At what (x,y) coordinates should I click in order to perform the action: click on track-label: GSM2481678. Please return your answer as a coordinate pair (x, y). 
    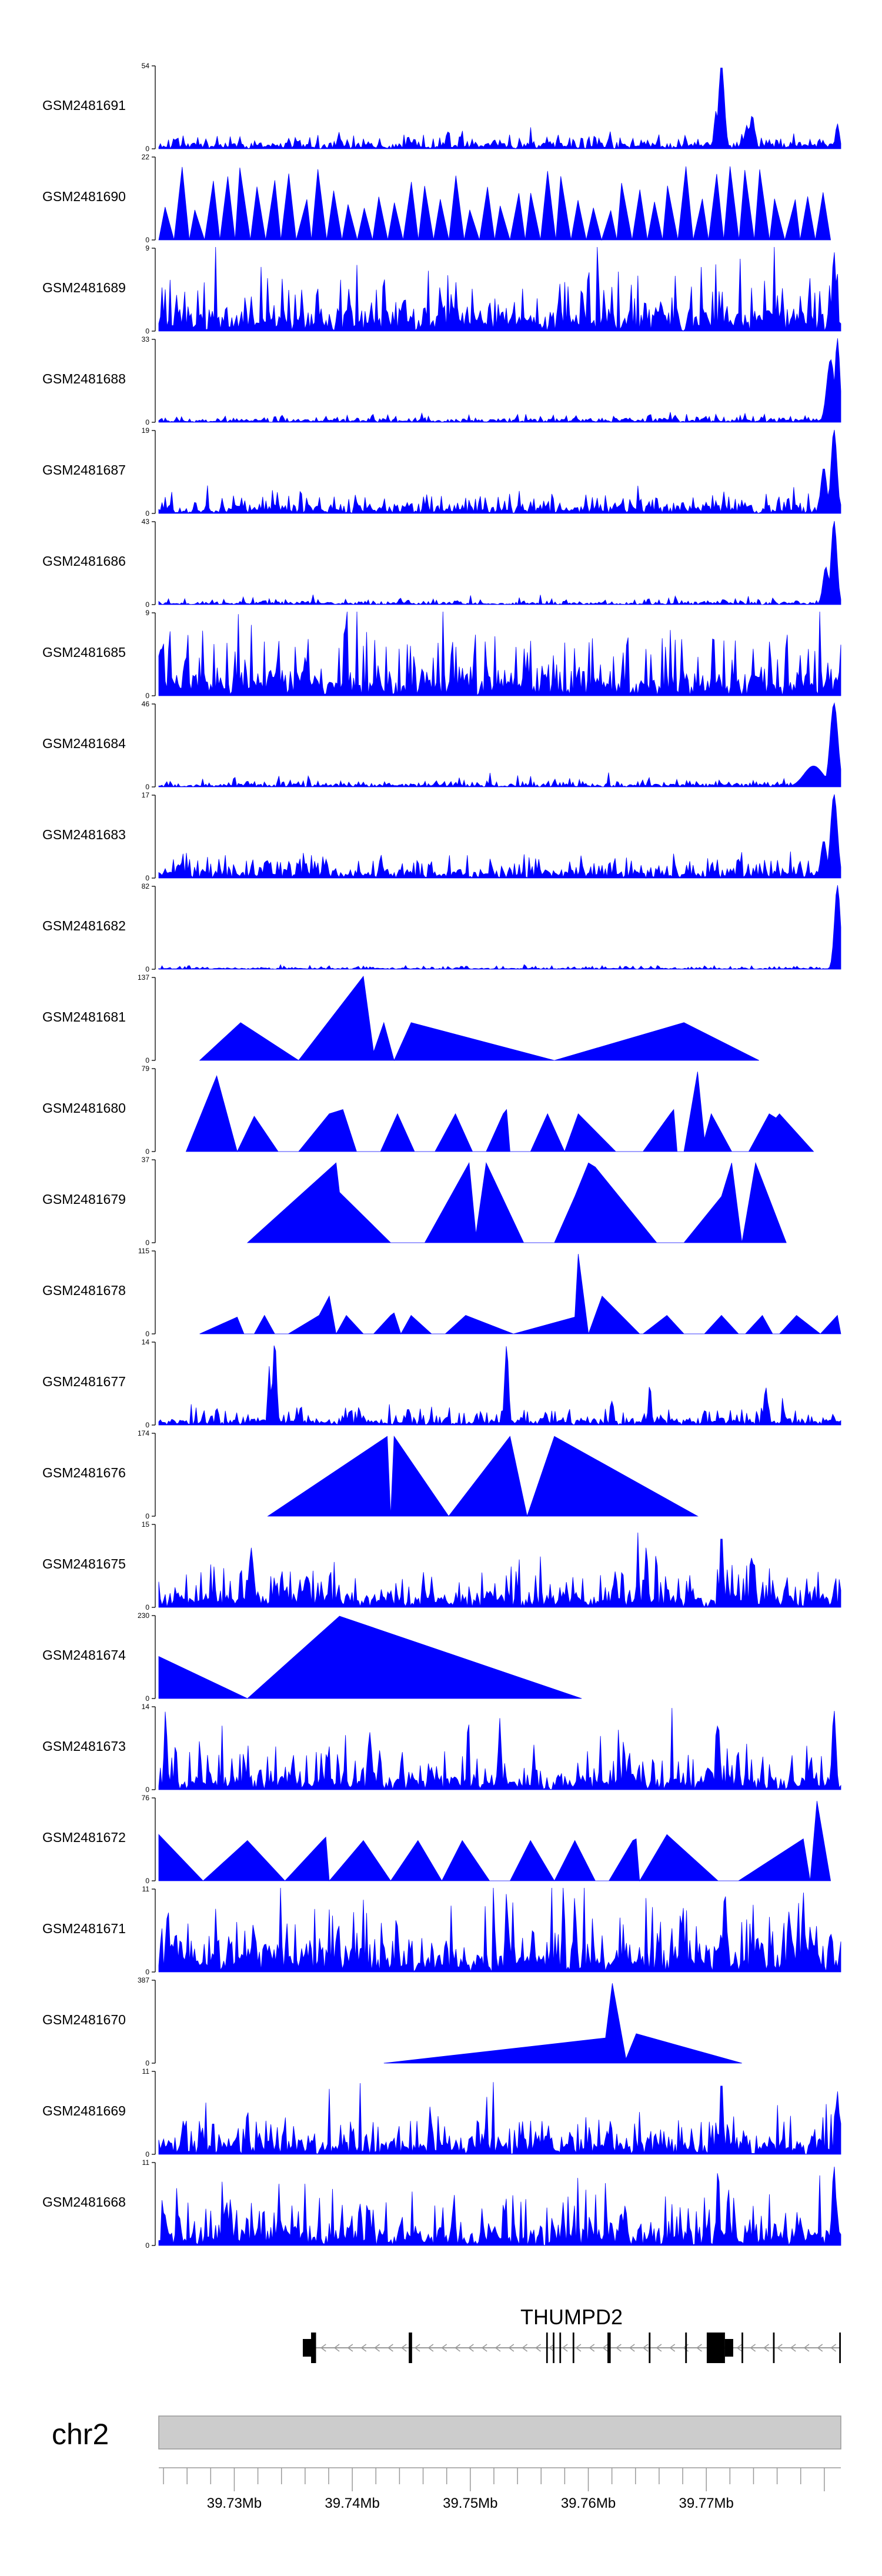
    Looking at the image, I should click on (84, 1290).